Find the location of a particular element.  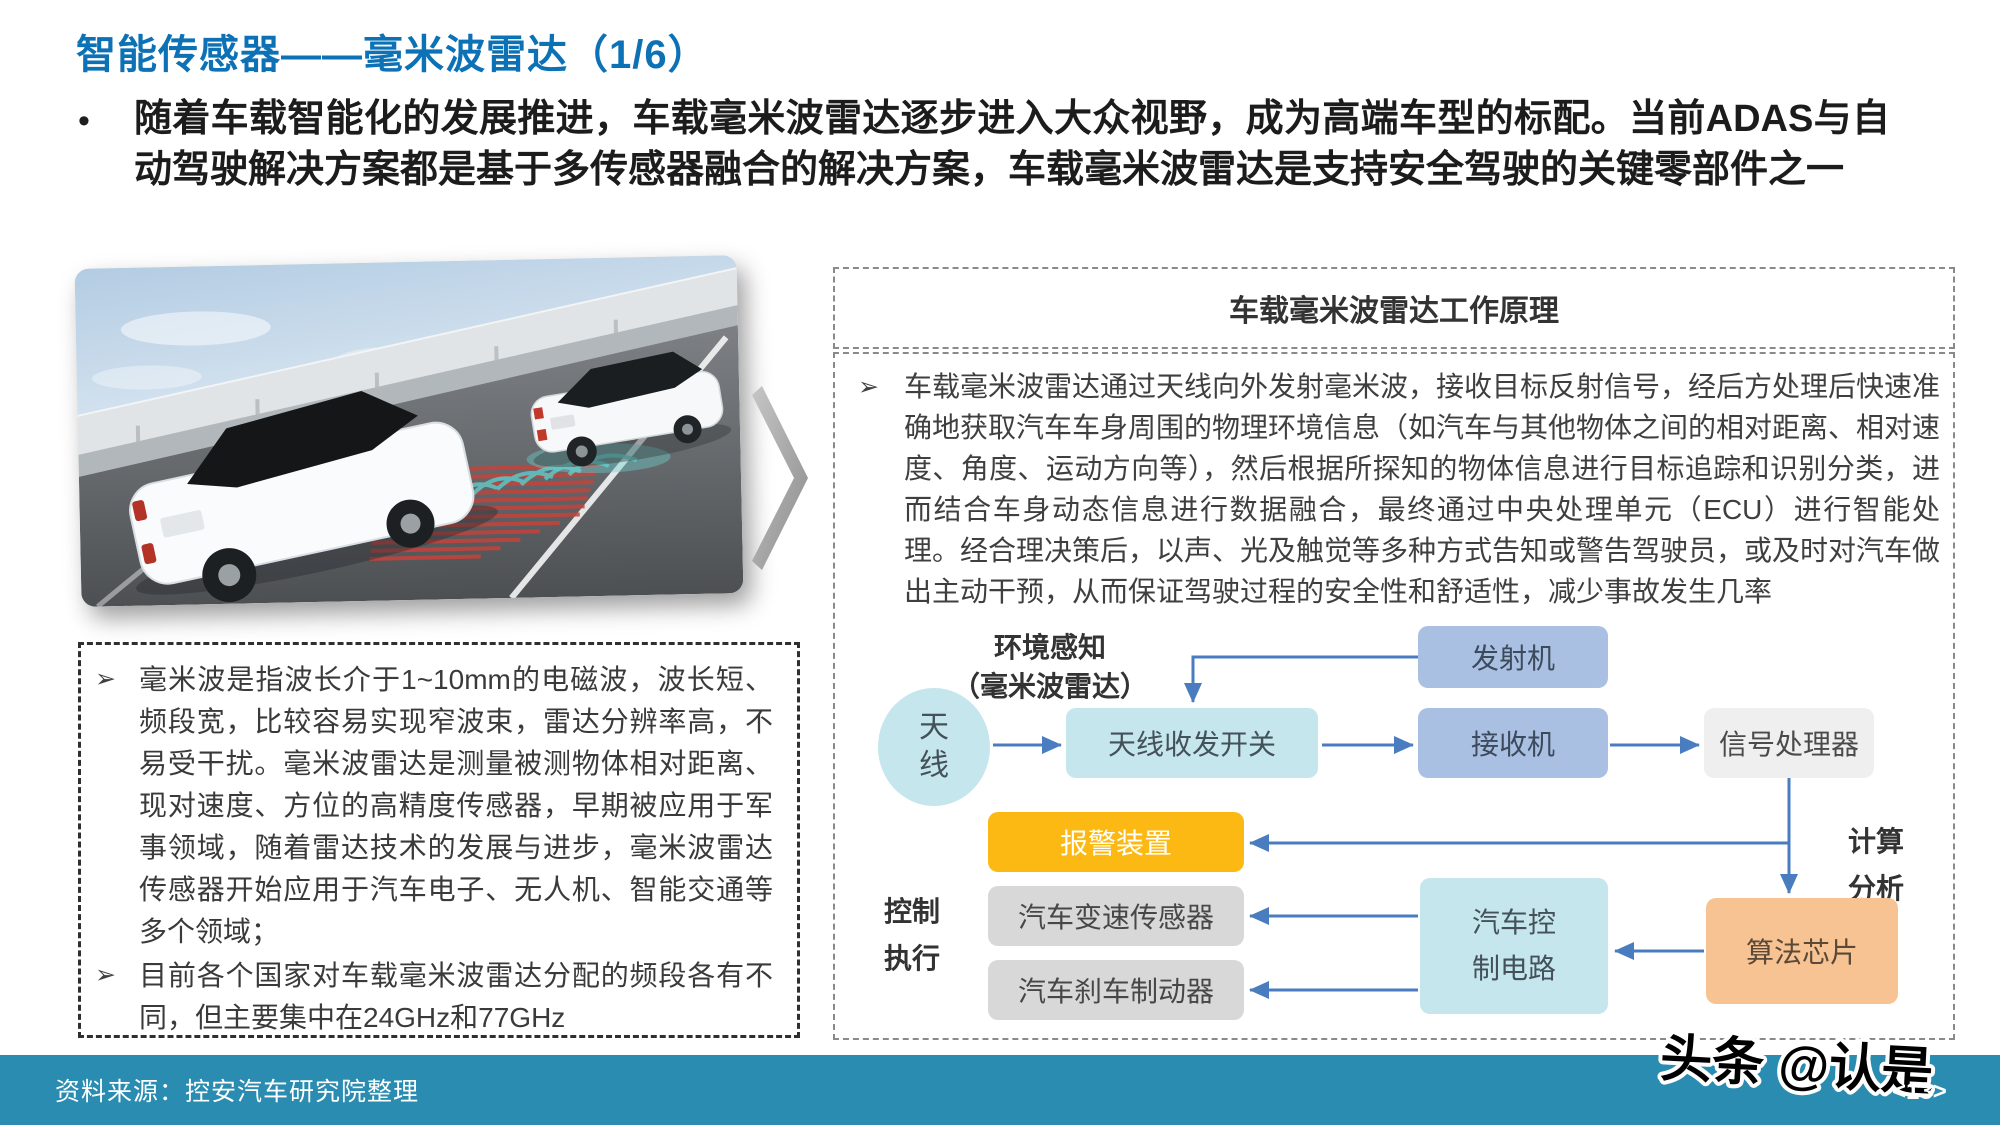

node-transmitter: 发射机 is located at coordinates (1513, 657).